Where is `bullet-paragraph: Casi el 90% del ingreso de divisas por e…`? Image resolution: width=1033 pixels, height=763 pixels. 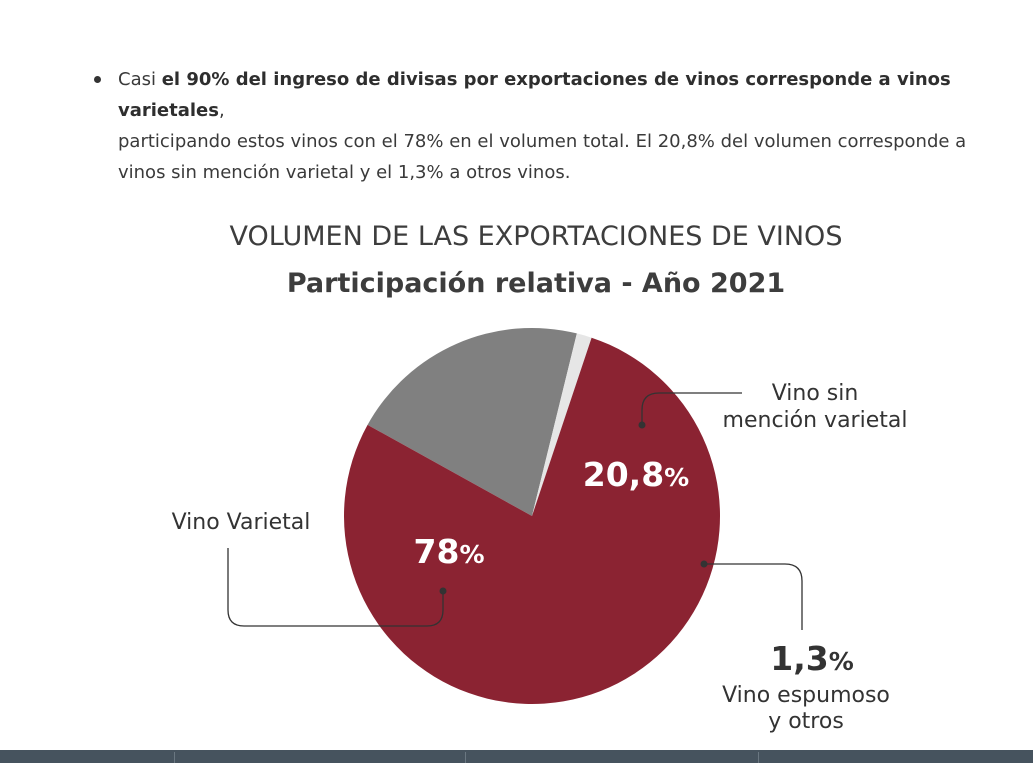 bullet-paragraph: Casi el 90% del ingreso de divisas por e… is located at coordinates (544, 126).